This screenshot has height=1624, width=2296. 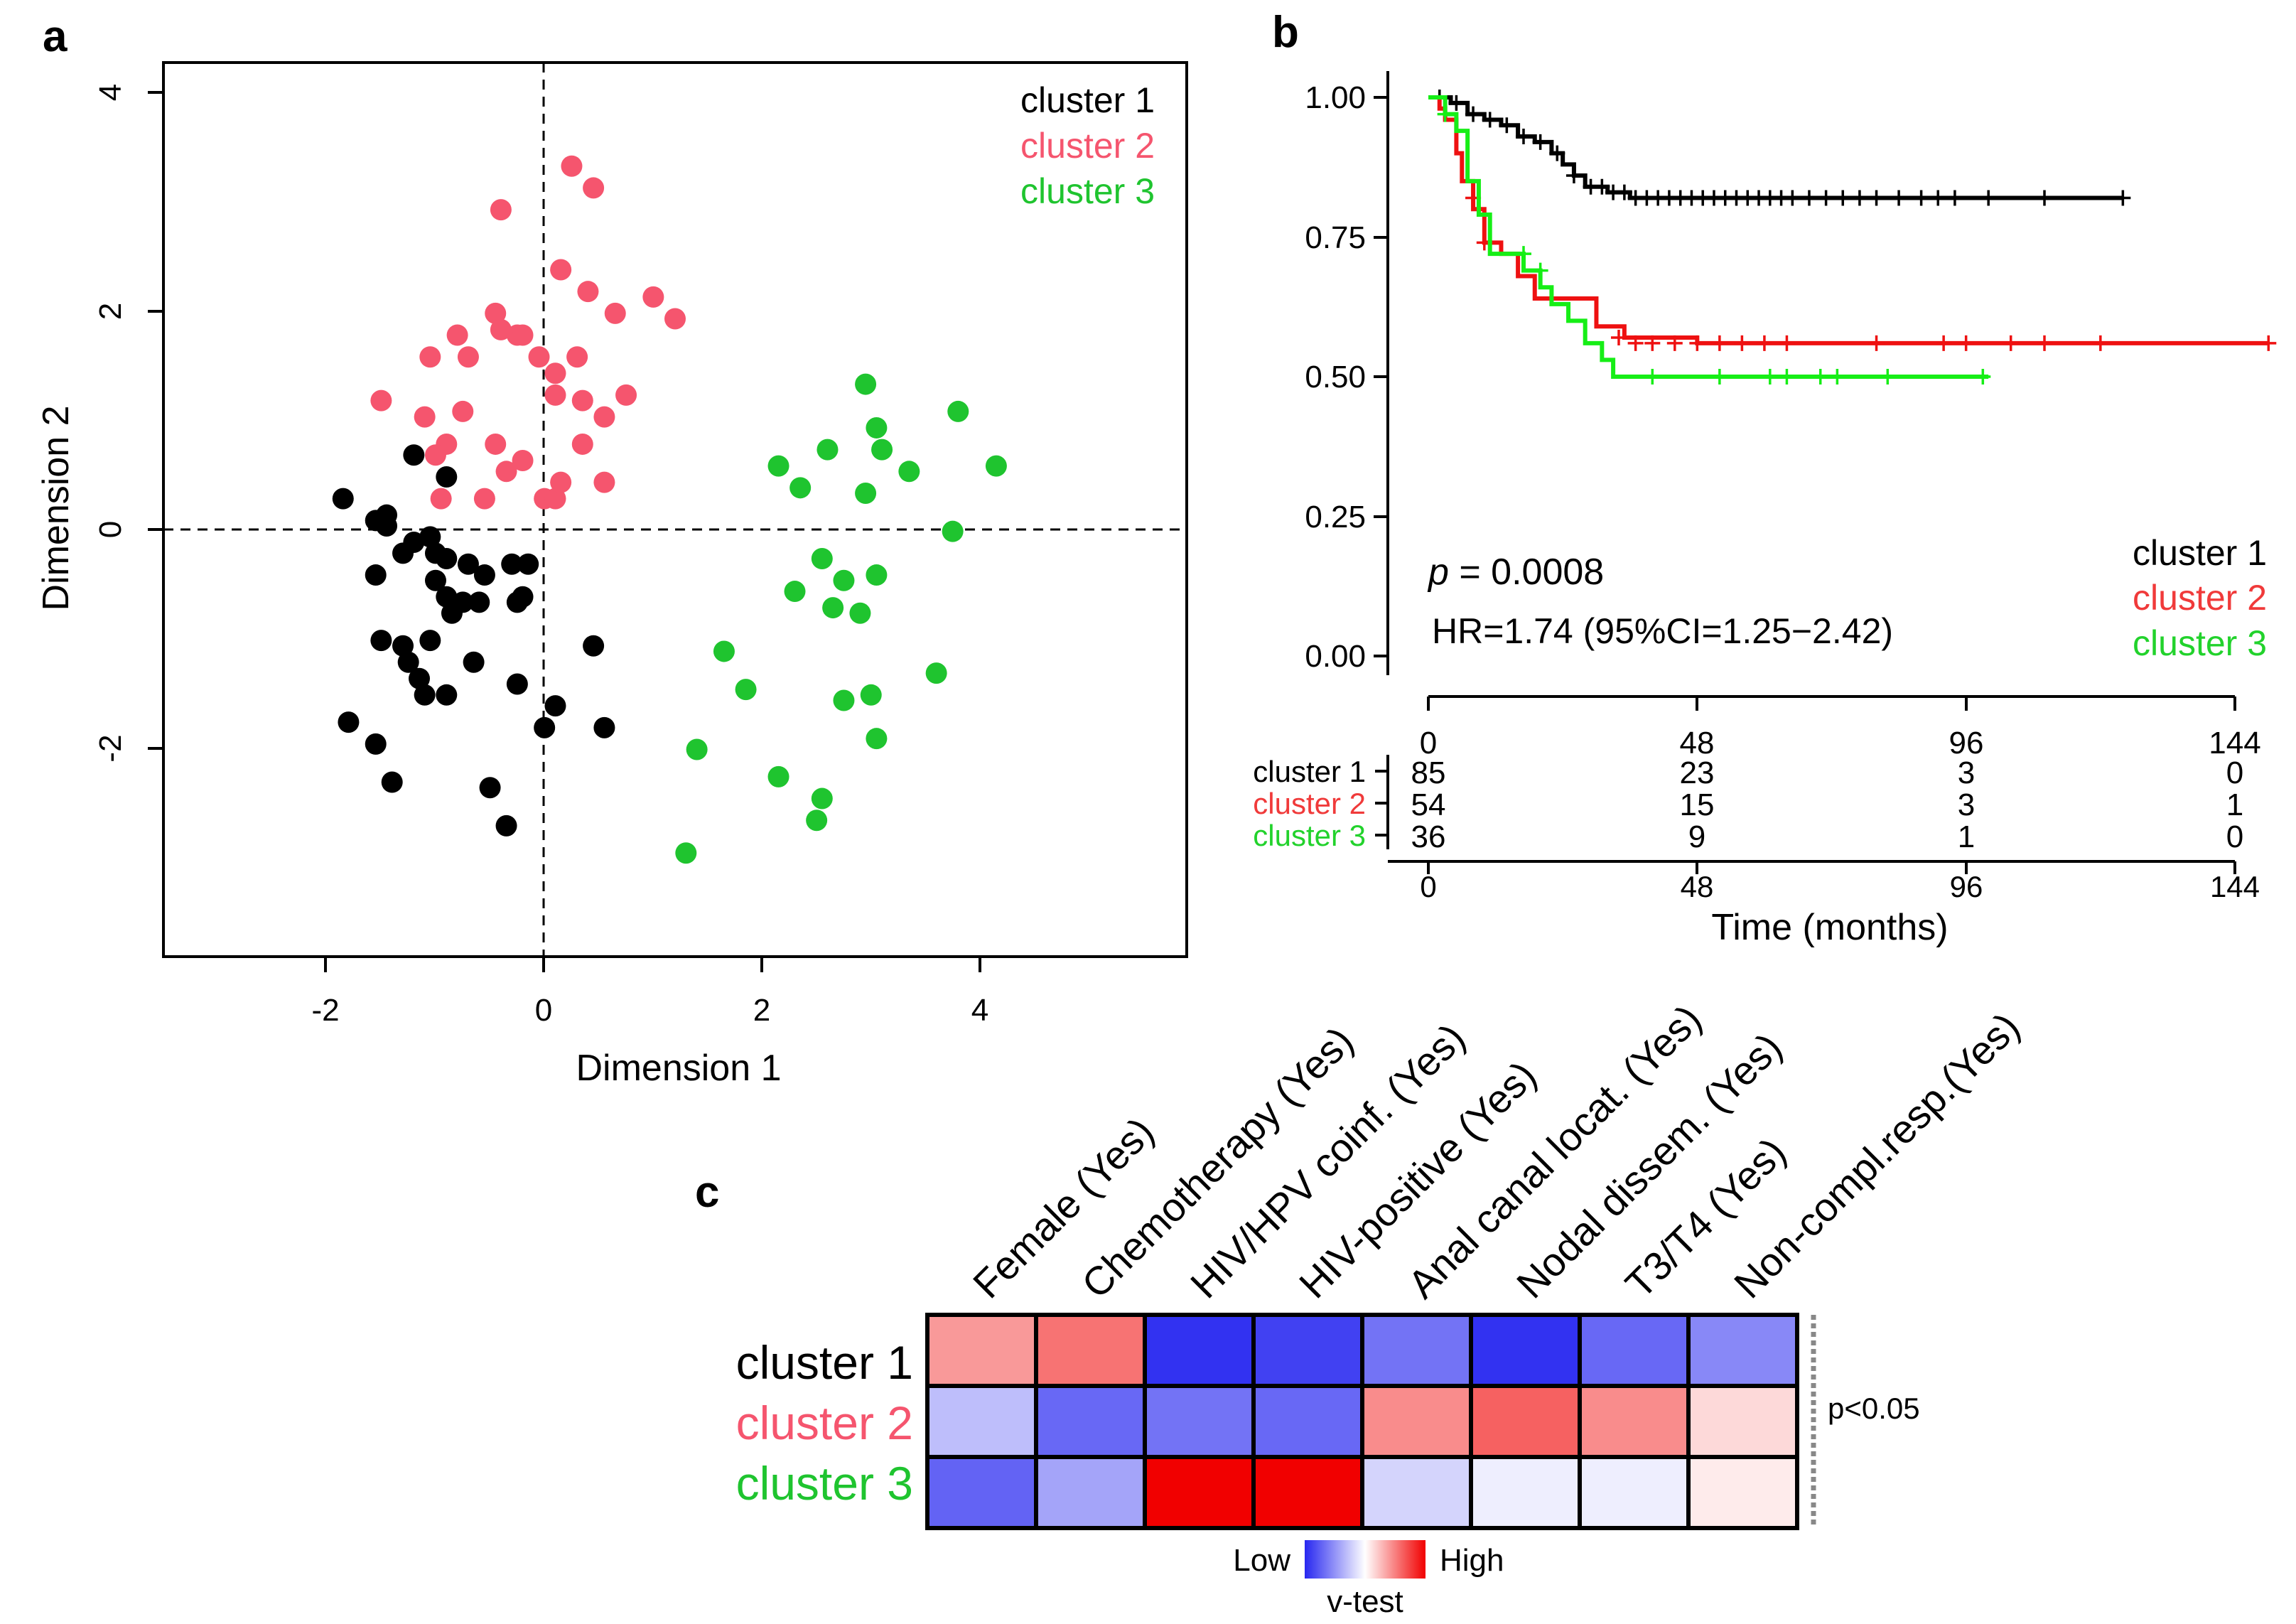 I want to click on risk-table-cell: 9, so click(x=1696, y=836).